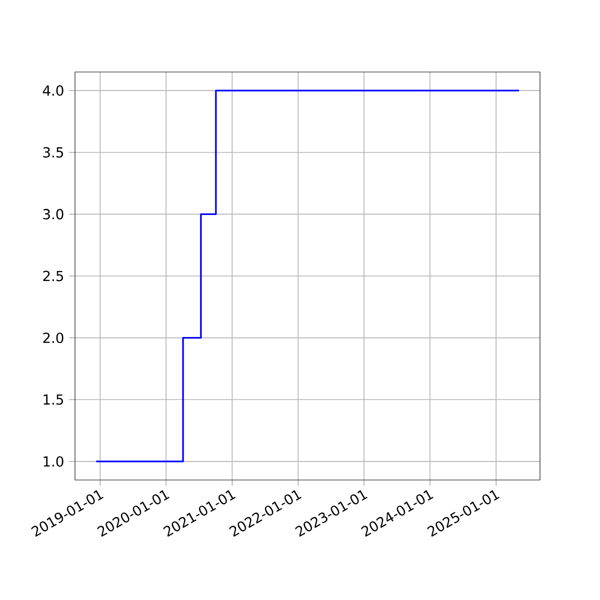 The image size is (600, 600). I want to click on y-tick-label: 1.5, so click(54, 399).